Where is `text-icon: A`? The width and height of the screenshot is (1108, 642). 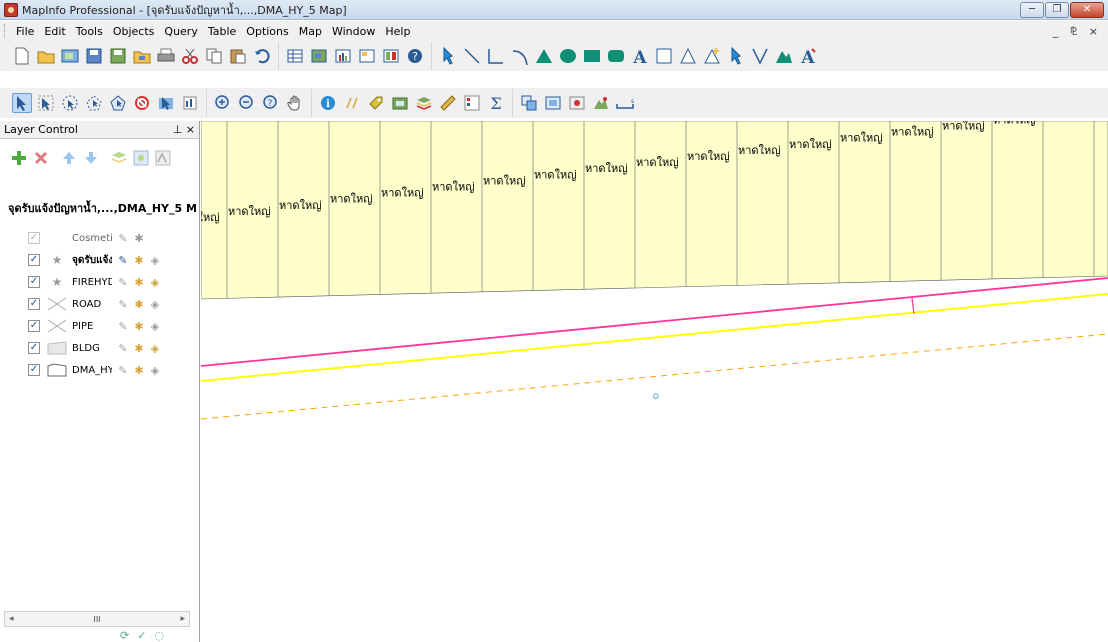 text-icon: A is located at coordinates (640, 56).